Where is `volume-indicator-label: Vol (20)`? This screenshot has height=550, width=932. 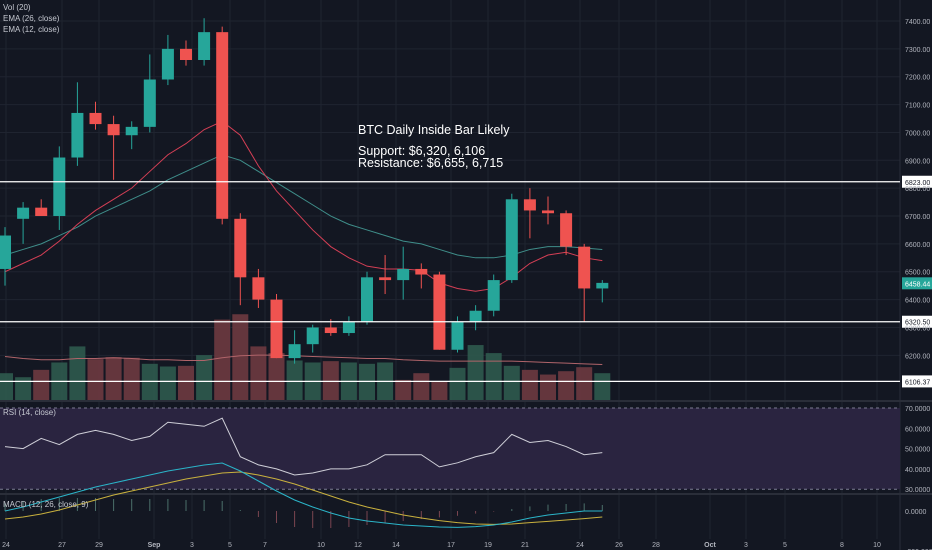 volume-indicator-label: Vol (20) is located at coordinates (17, 7).